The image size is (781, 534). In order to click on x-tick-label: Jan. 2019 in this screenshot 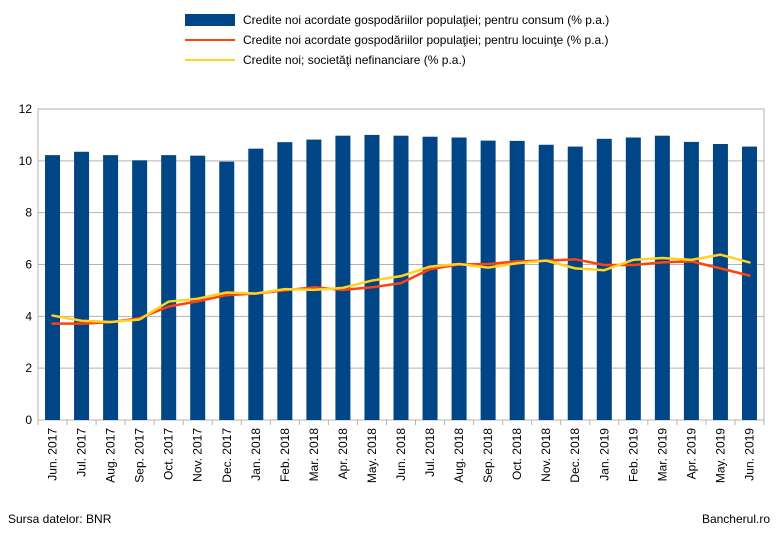, I will do `click(604, 454)`.